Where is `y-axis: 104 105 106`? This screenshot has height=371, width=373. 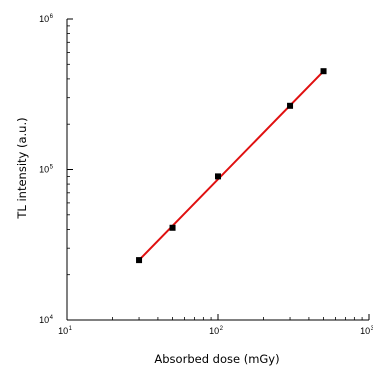
y-axis: 104 105 106 is located at coordinates (56, 169).